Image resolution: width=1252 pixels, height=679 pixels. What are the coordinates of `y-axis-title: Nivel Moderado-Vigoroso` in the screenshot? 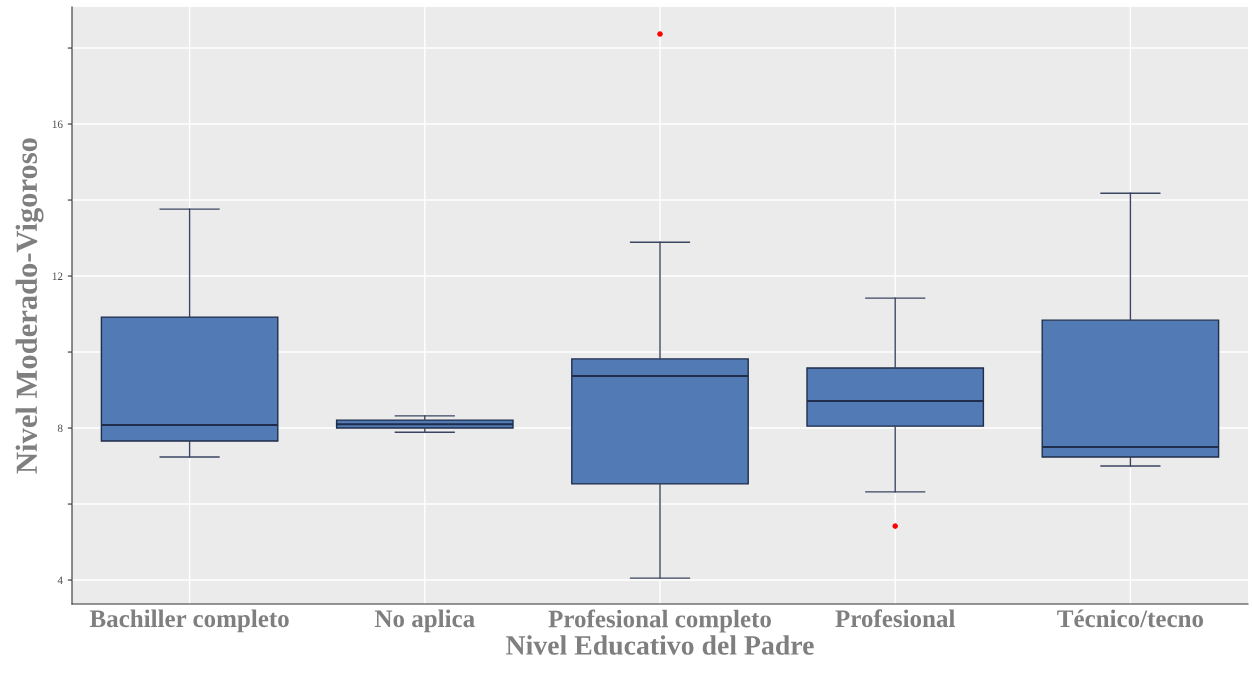 It's located at (29, 306).